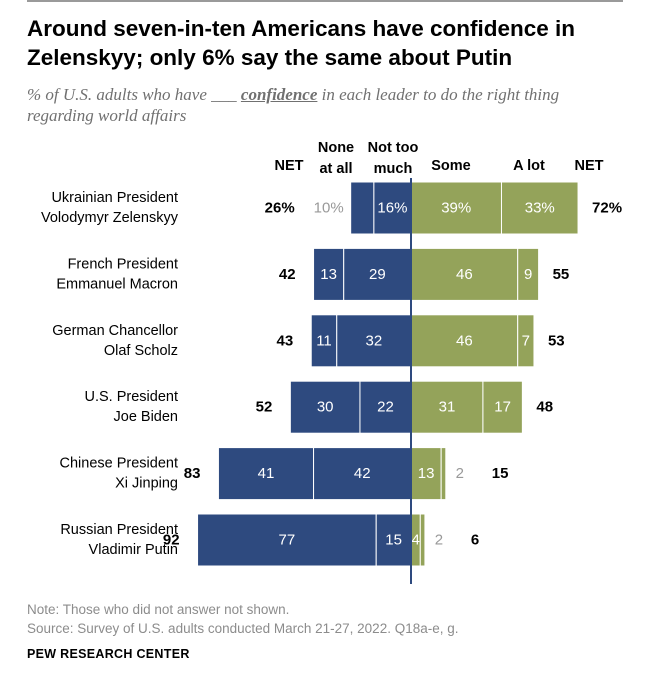  Describe the element at coordinates (134, 94) in the screenshot. I see `subtitle-prefix: % of U.S. adults who have ___` at that location.